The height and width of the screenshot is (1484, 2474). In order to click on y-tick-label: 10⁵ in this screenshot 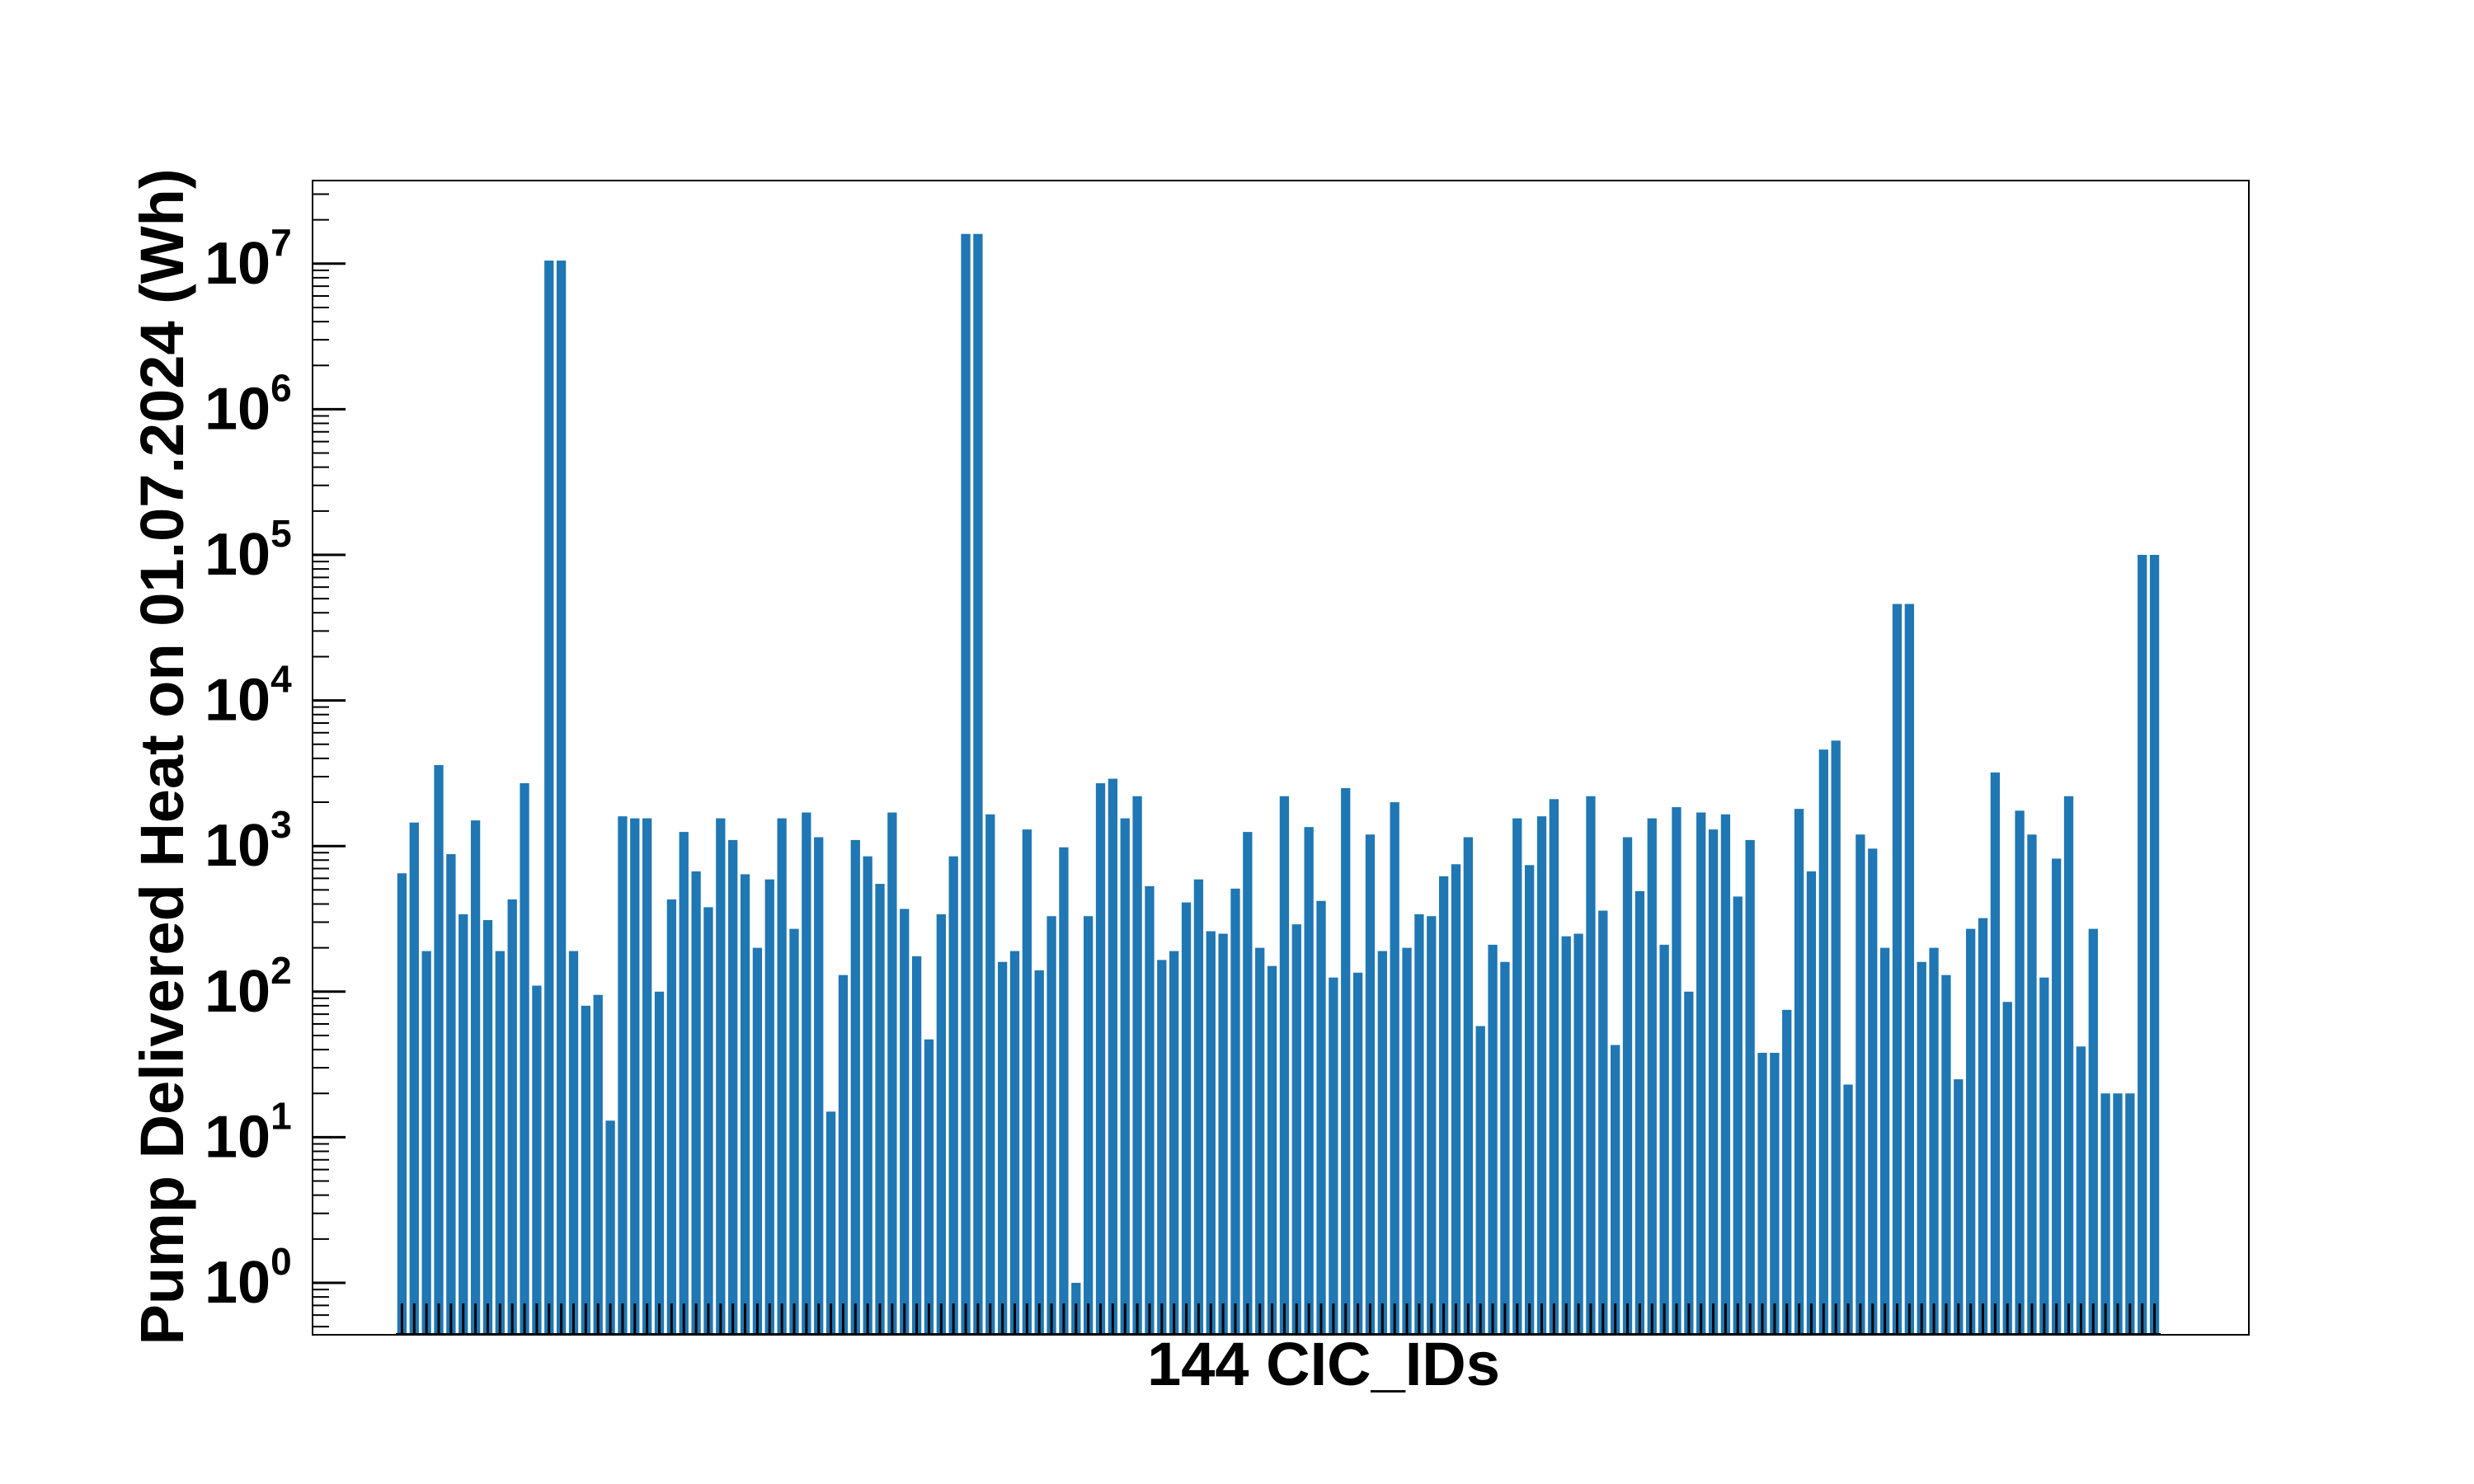, I will do `click(248, 550)`.